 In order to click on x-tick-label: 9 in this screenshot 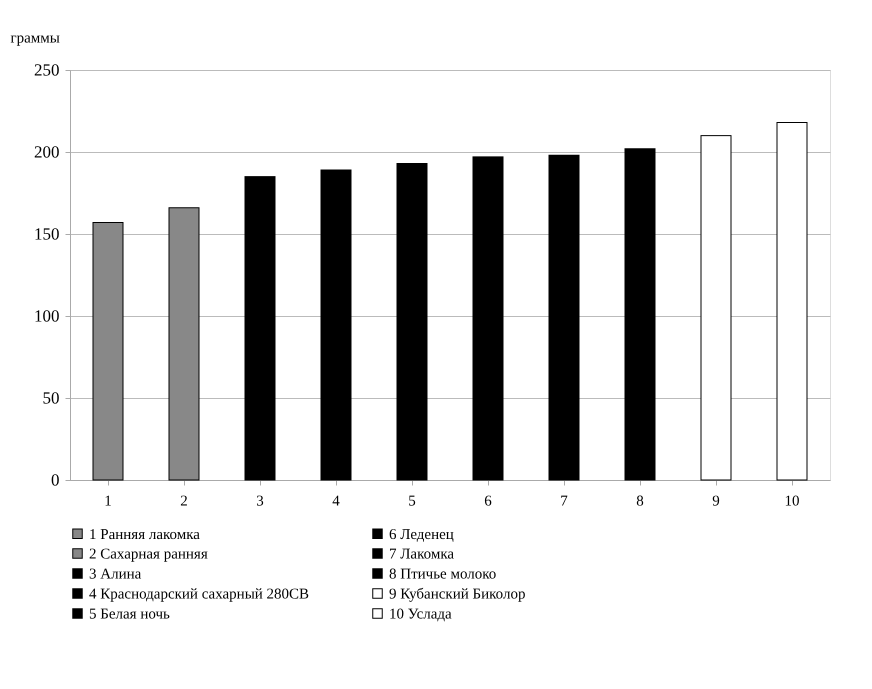, I will do `click(716, 502)`.